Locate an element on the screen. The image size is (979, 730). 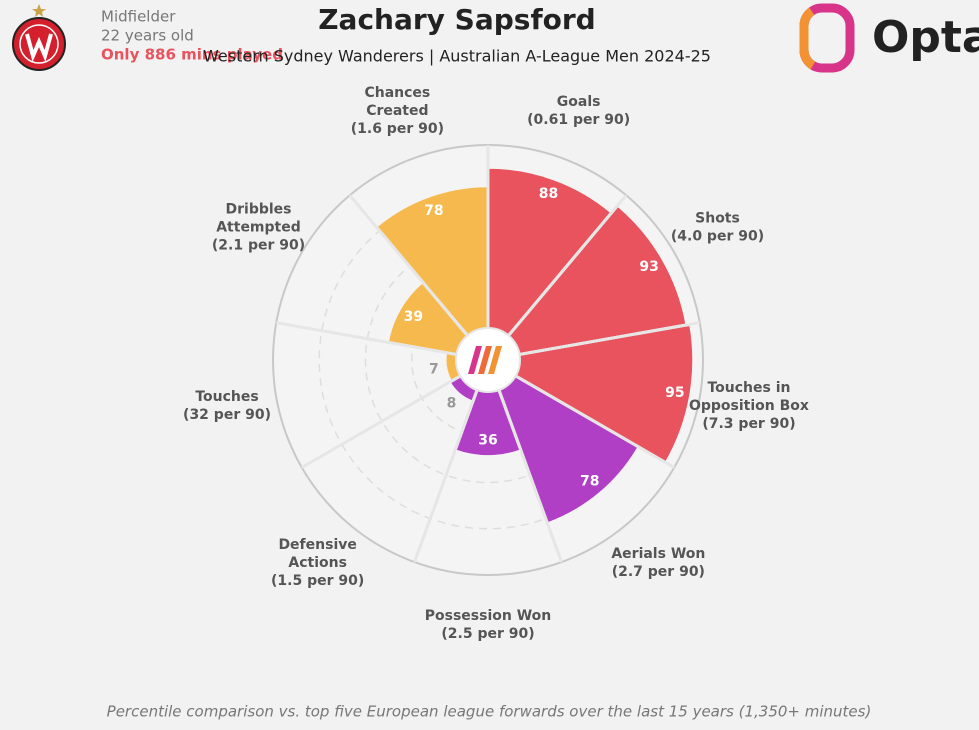
per-90-label: (4.0 per 90) is located at coordinates (717, 237).